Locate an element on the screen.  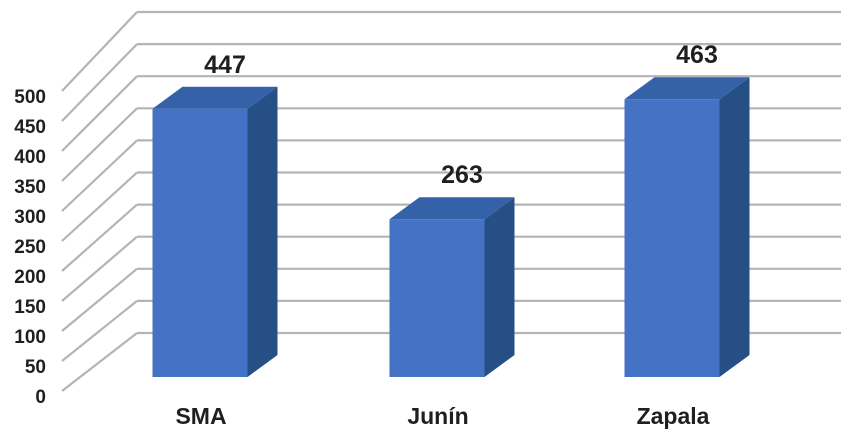
data-label: 447 is located at coordinates (225, 65).